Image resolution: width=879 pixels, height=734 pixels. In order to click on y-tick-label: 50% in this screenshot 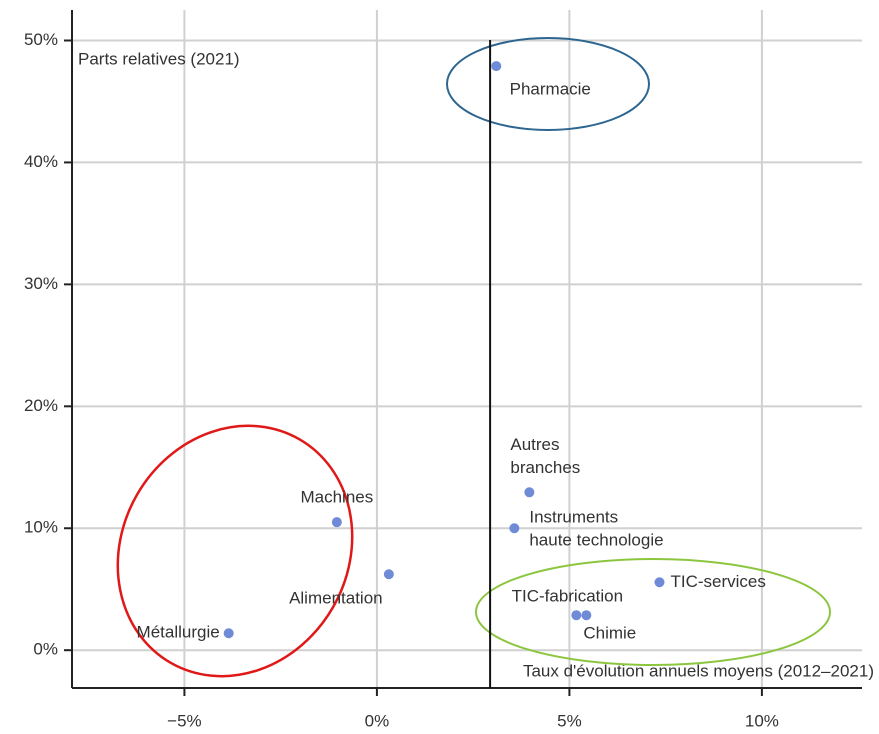, I will do `click(41, 39)`.